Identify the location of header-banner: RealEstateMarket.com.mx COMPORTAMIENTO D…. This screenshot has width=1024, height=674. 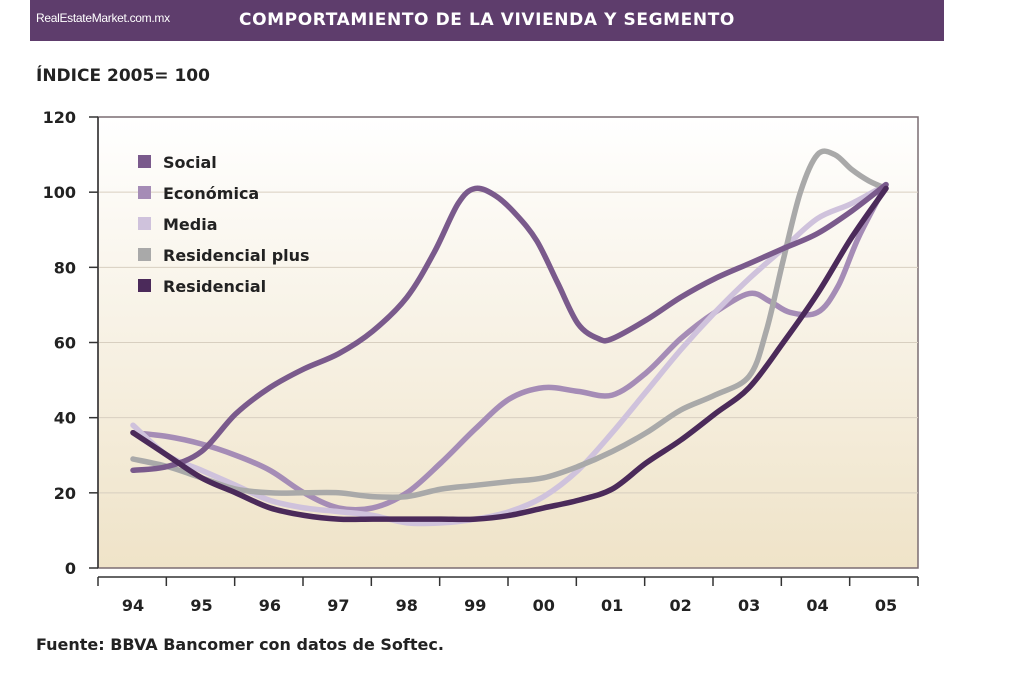
(487, 20).